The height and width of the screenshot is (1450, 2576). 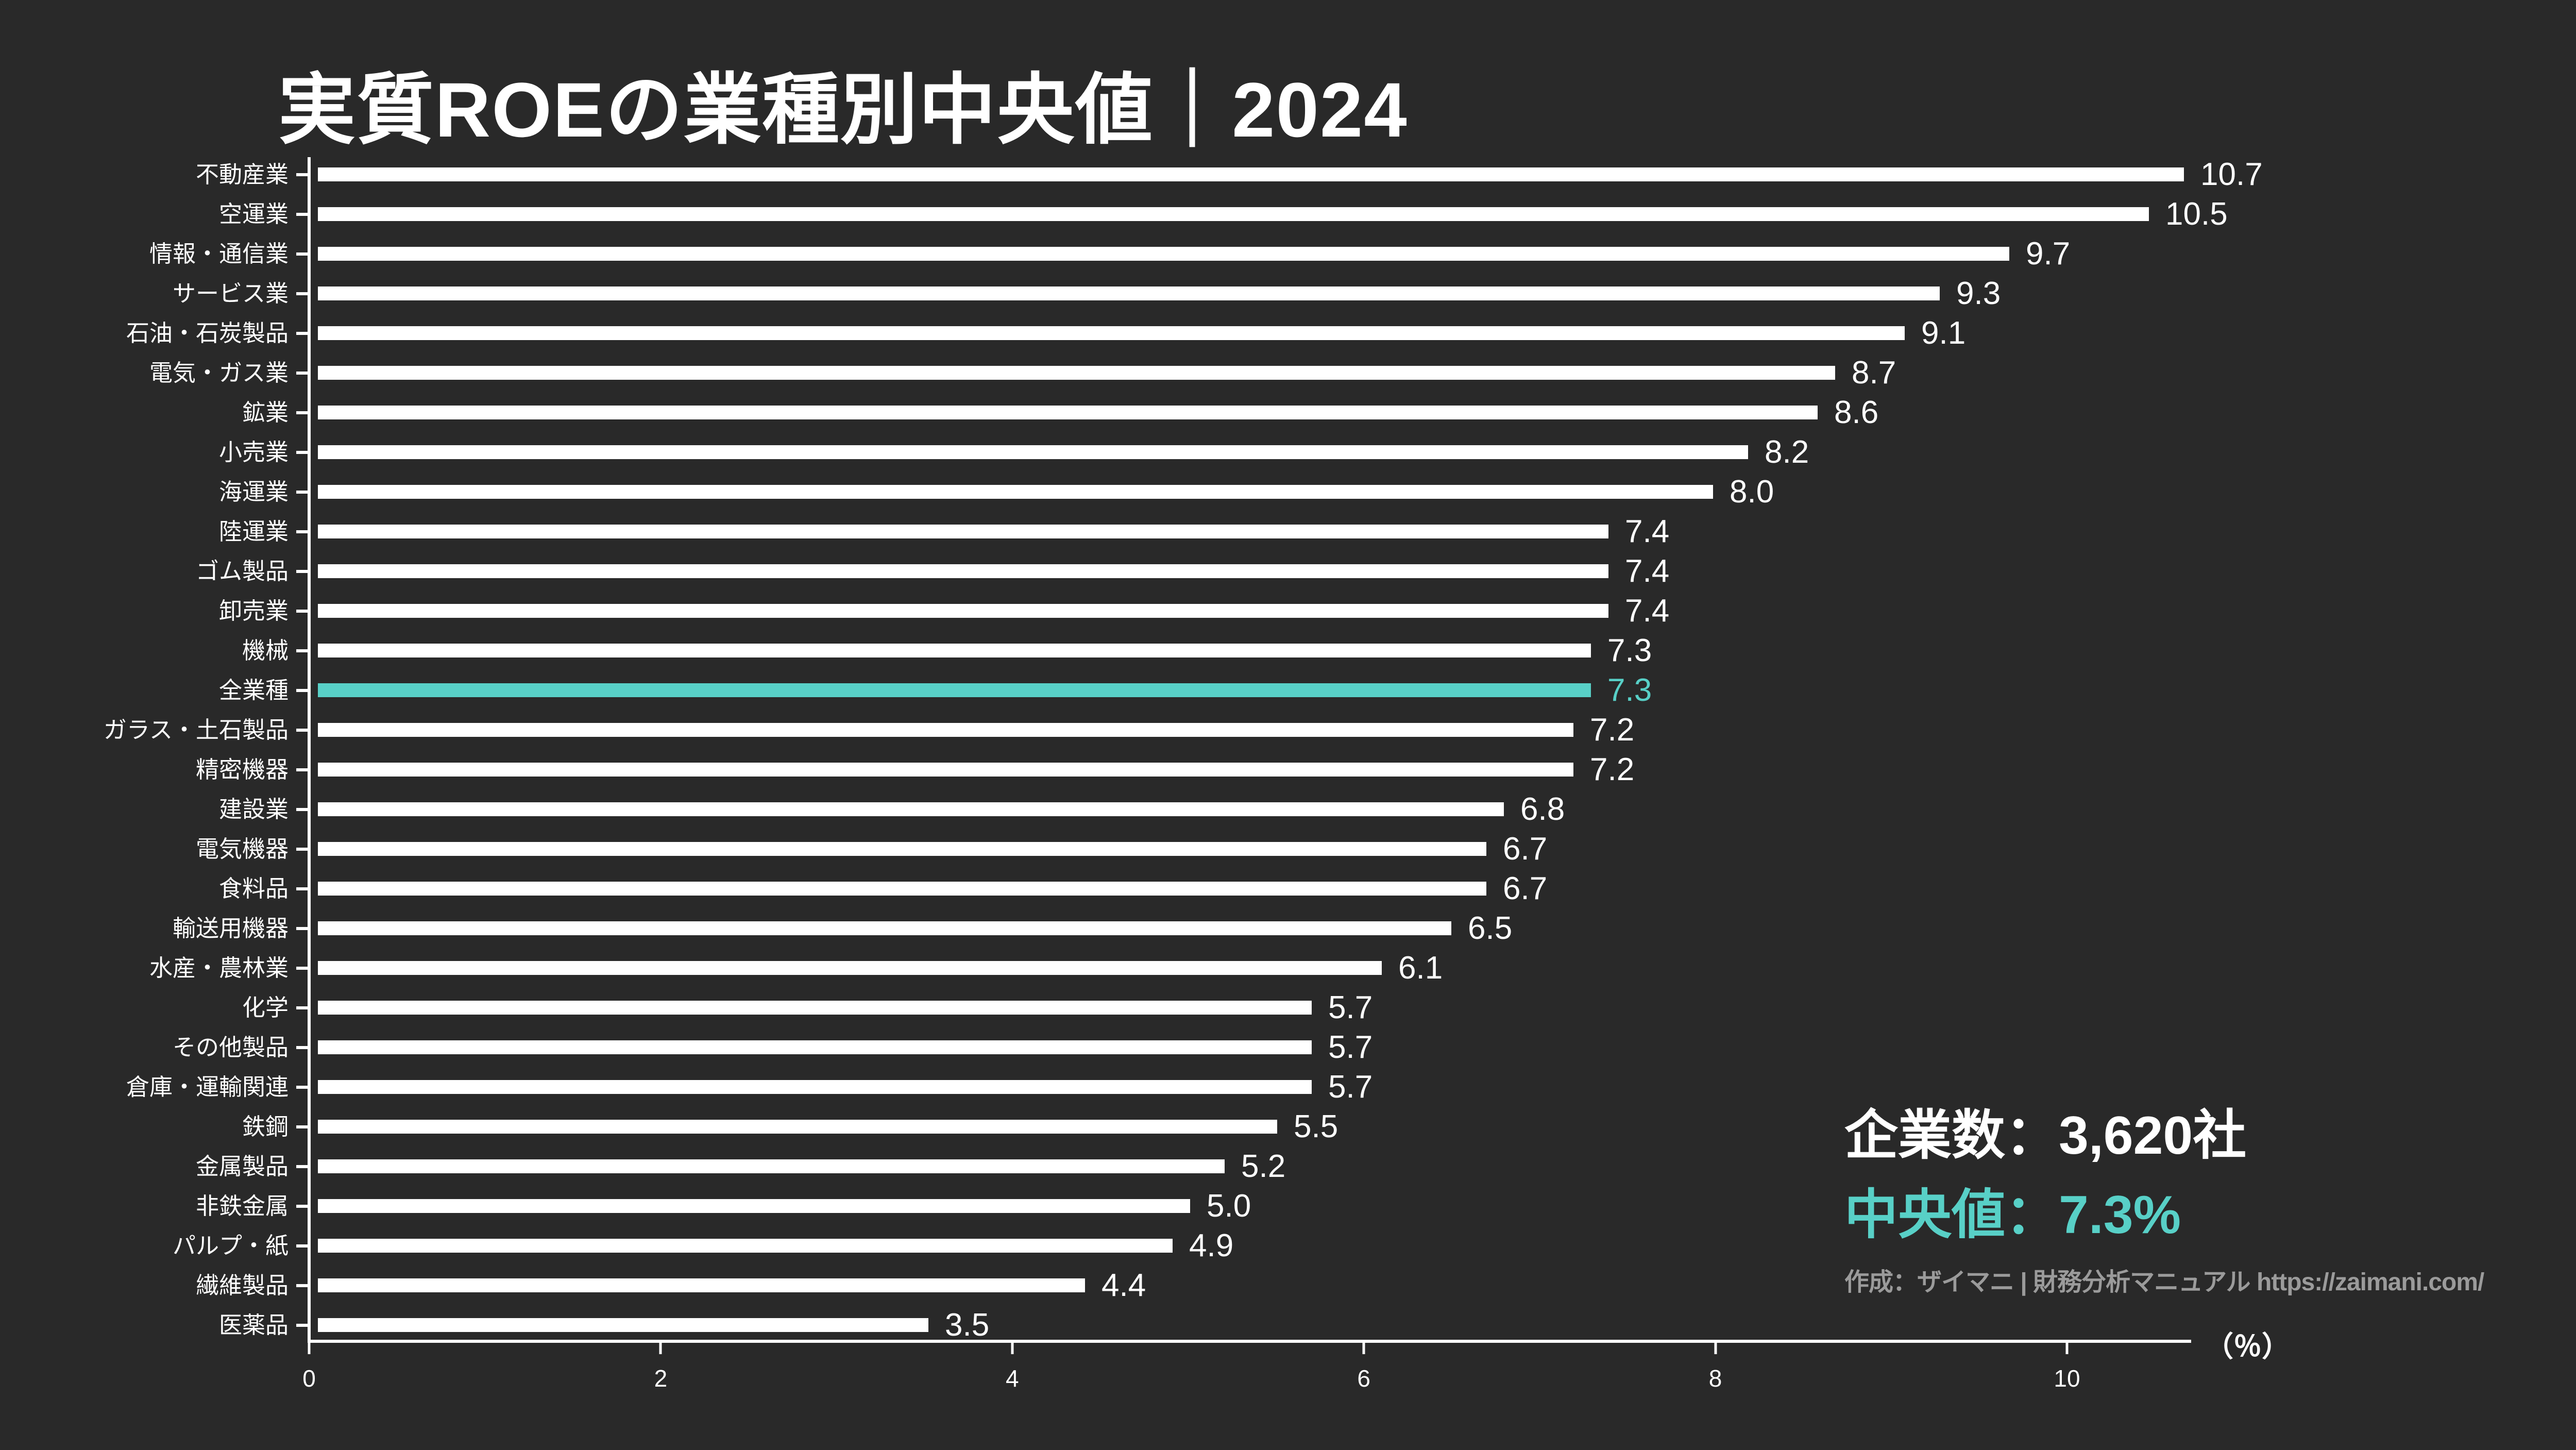 I want to click on value-label: 7.2, so click(x=1612, y=730).